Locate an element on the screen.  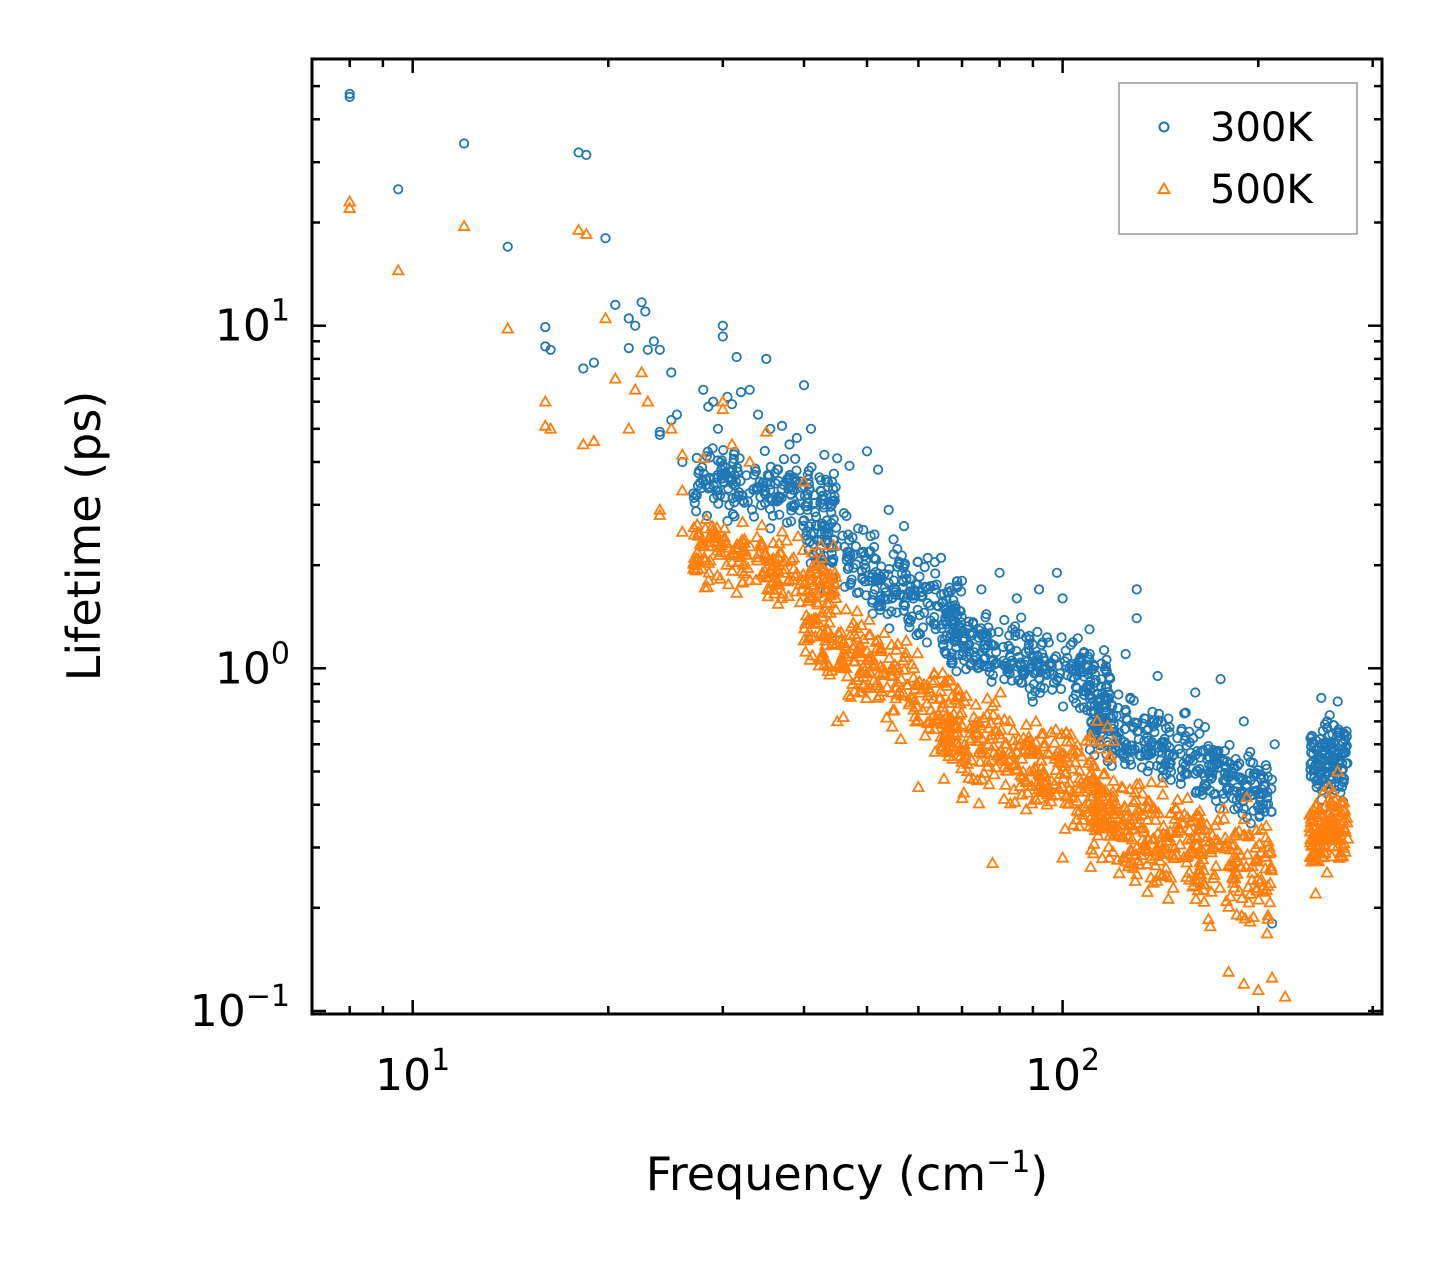
y-tick-label: 101 is located at coordinates (252, 323).